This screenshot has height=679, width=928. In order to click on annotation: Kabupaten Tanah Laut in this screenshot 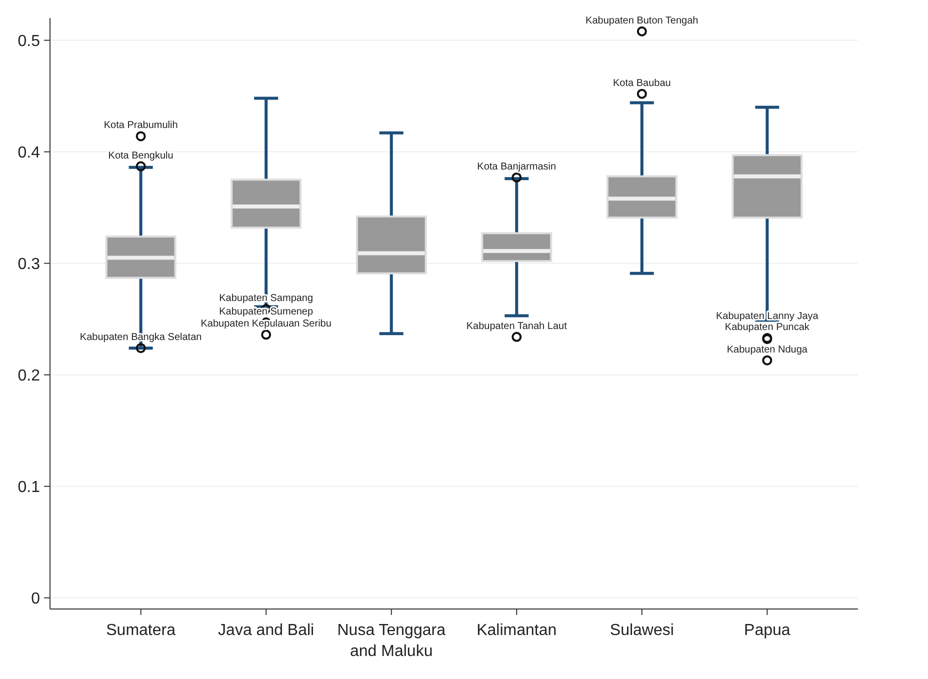, I will do `click(517, 326)`.